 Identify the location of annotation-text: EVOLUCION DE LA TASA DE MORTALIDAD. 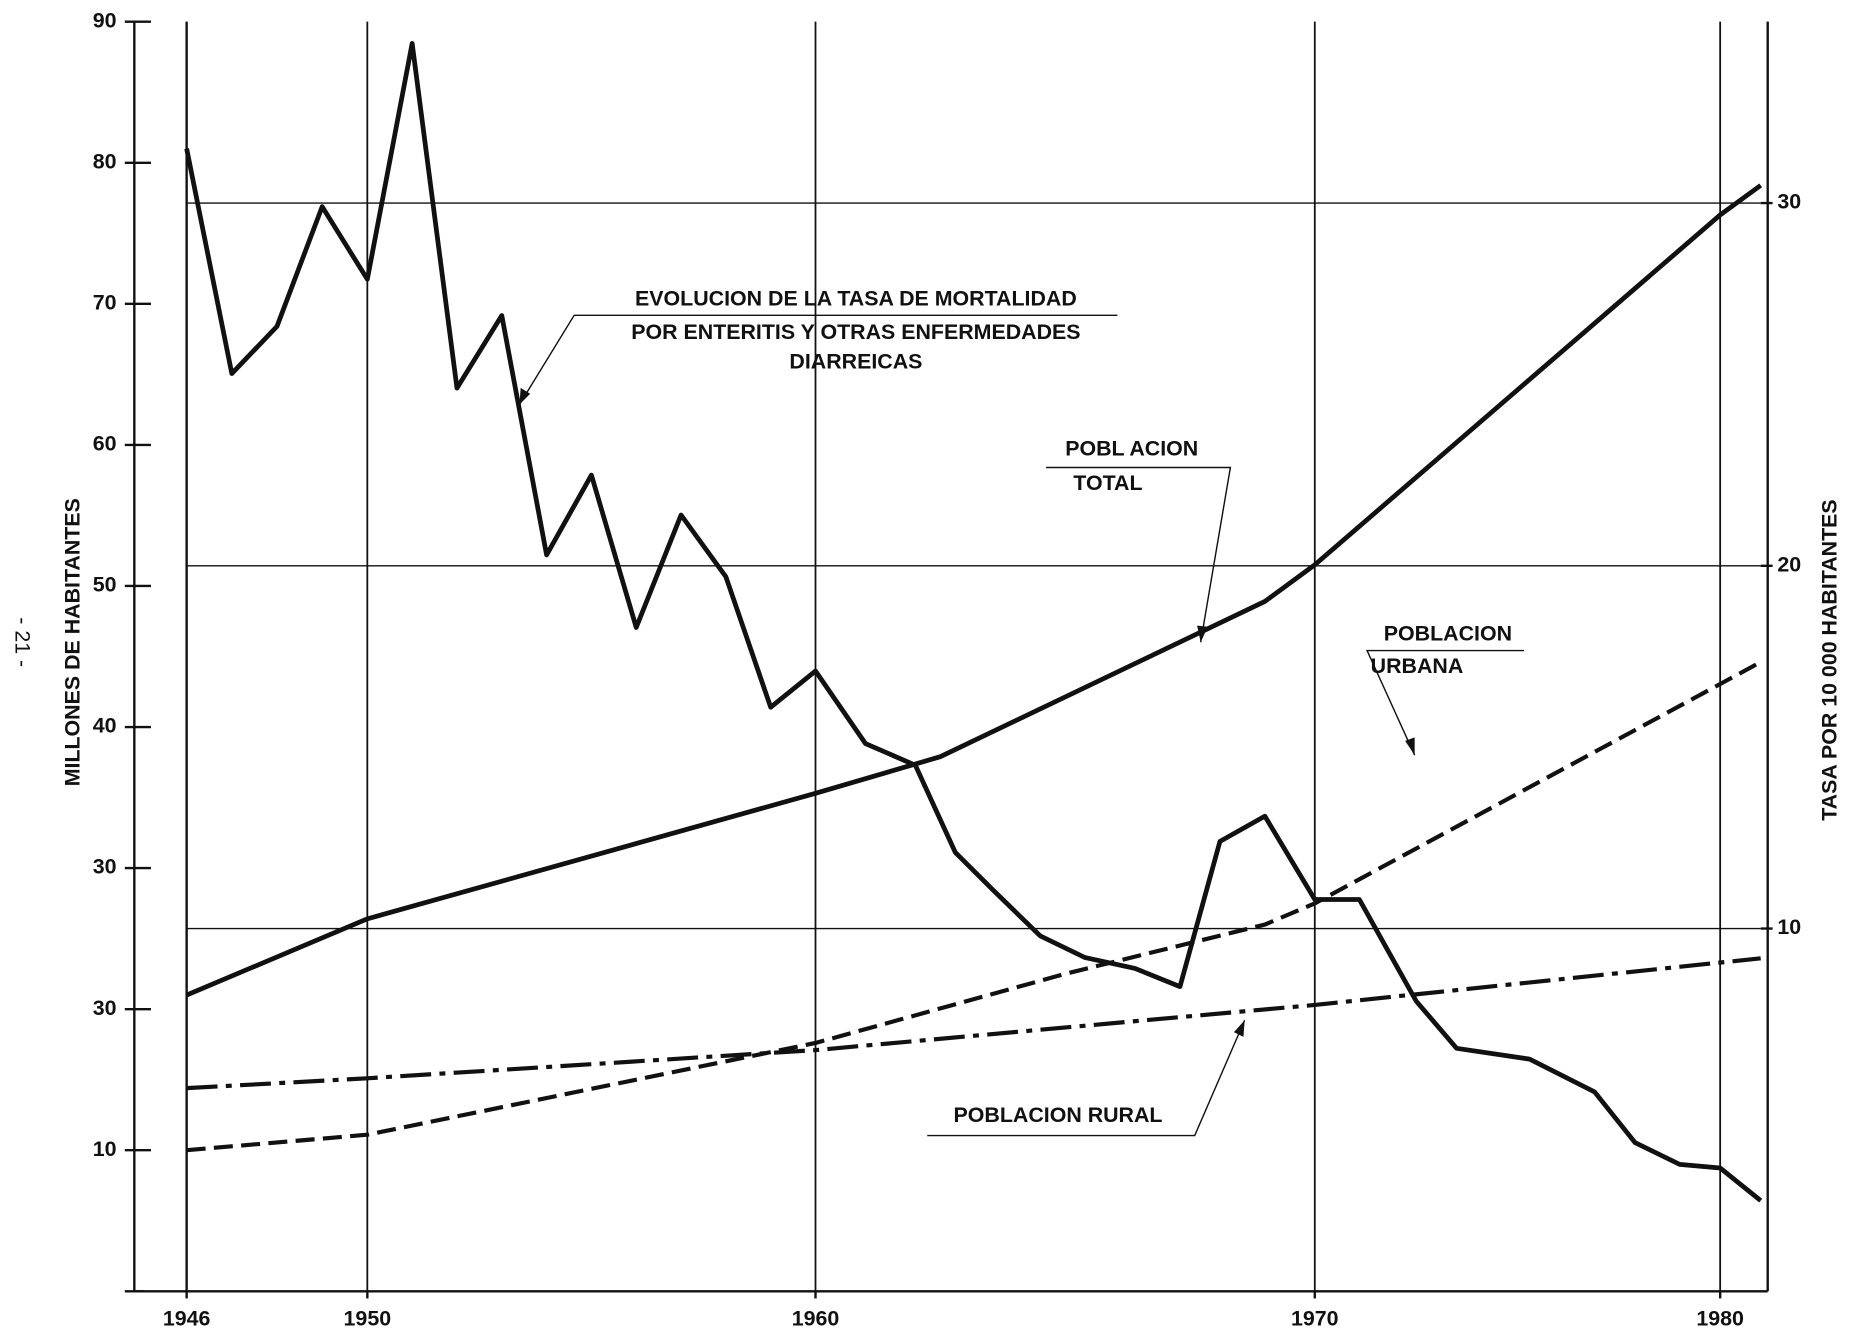
(856, 299).